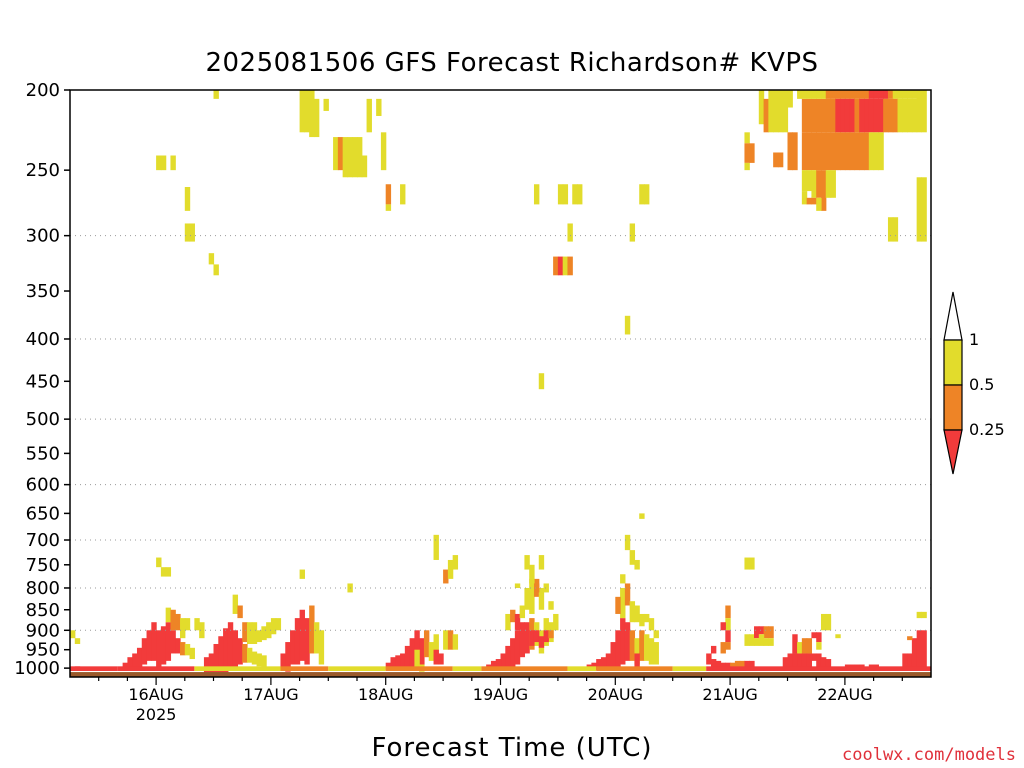 The image size is (1024, 768). I want to click on y-tick-label: 600, so click(43, 485).